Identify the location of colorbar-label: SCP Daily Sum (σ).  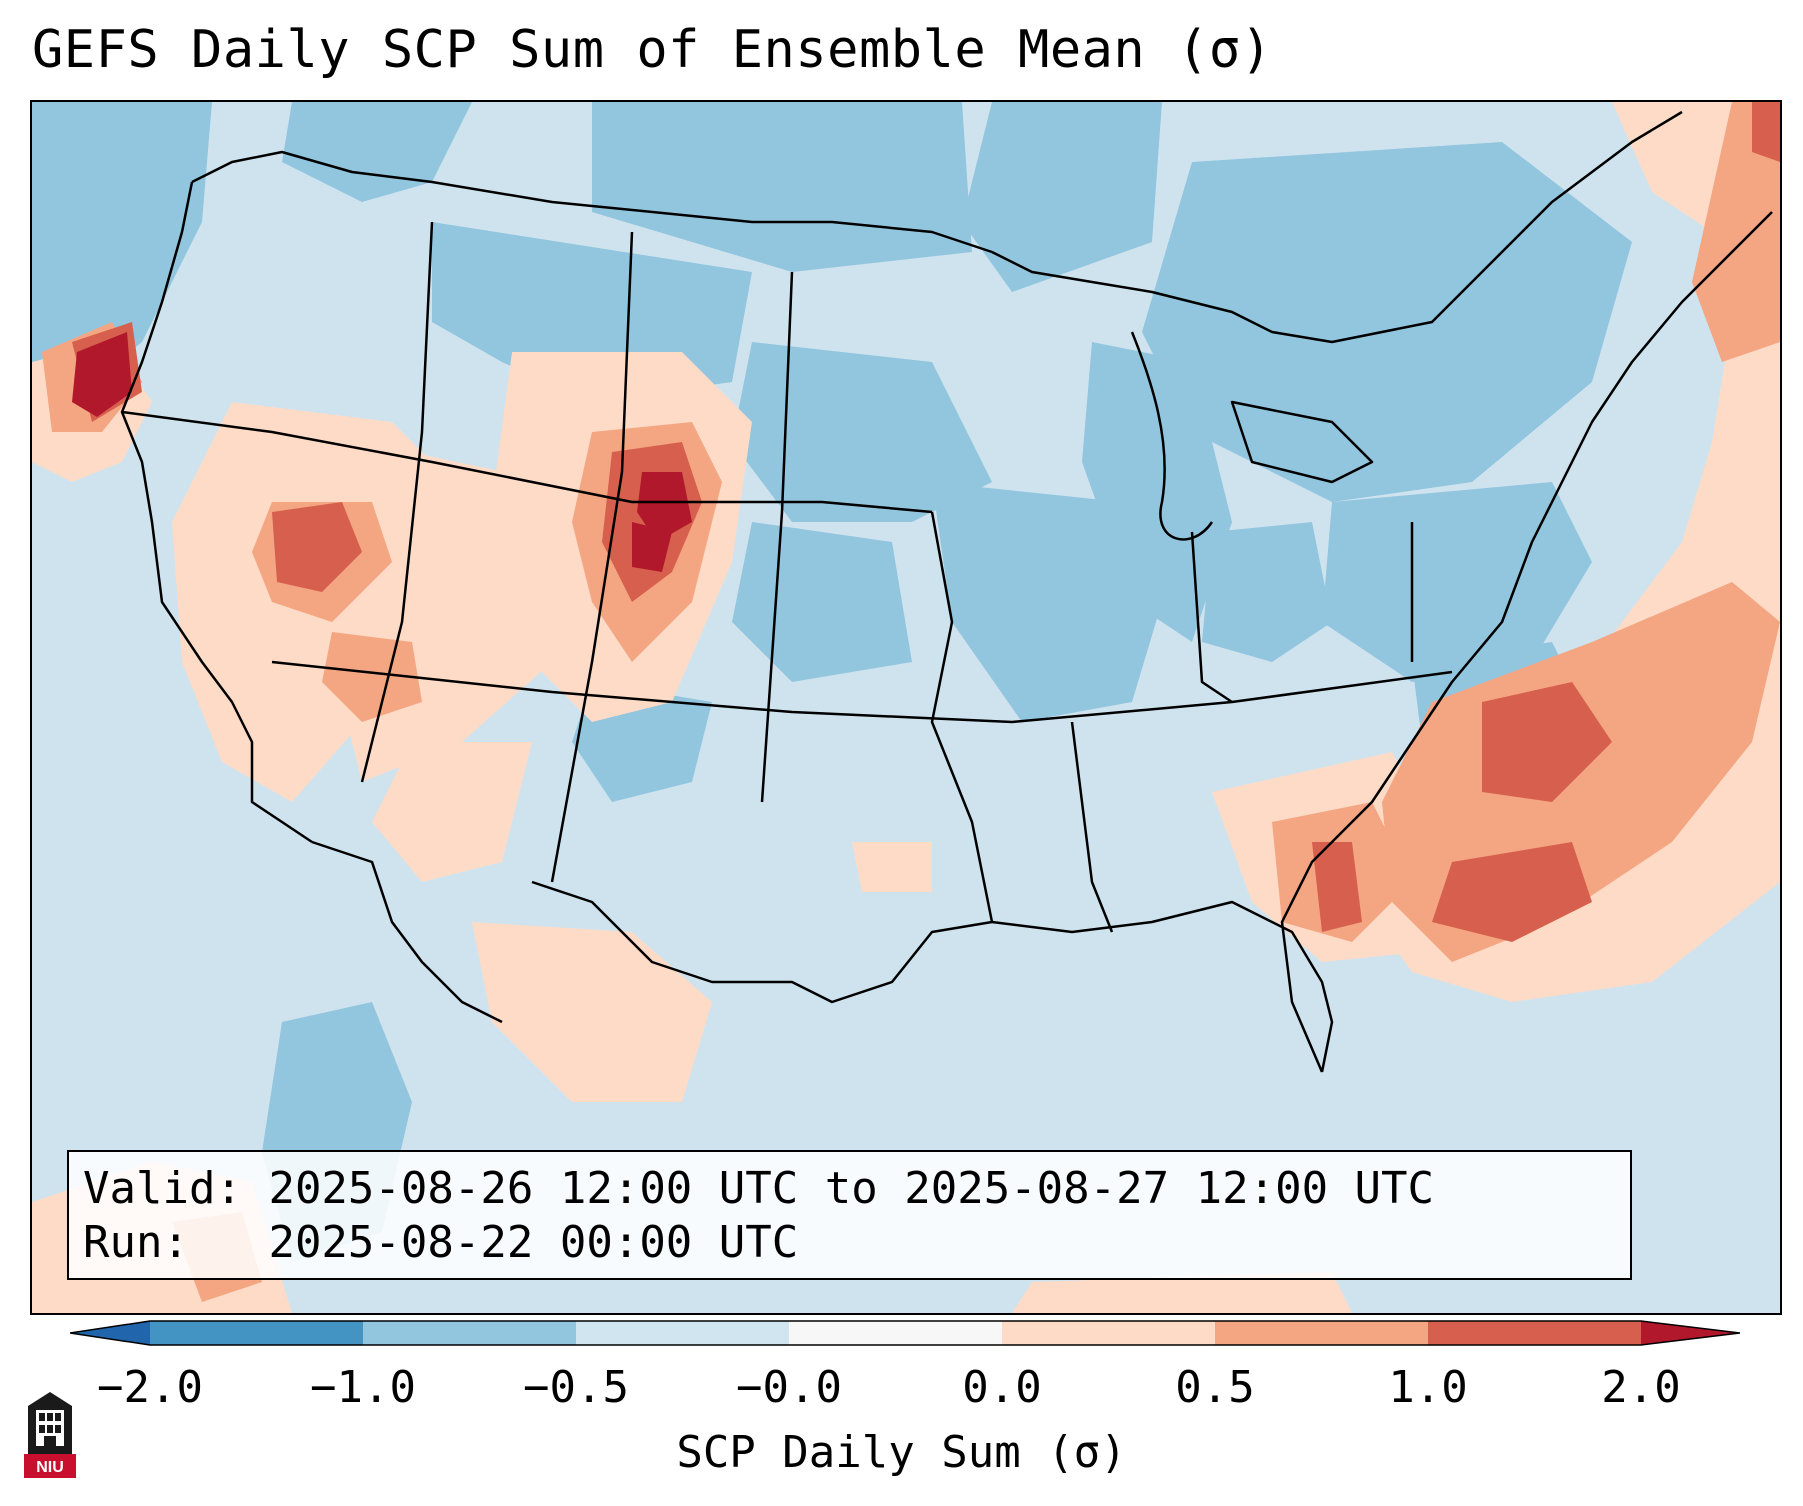
(901, 1452).